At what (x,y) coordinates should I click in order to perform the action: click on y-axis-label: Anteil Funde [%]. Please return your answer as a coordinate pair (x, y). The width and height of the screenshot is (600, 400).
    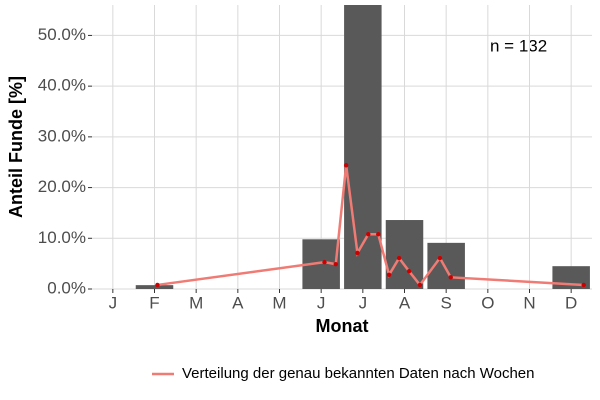
    Looking at the image, I should click on (16, 147).